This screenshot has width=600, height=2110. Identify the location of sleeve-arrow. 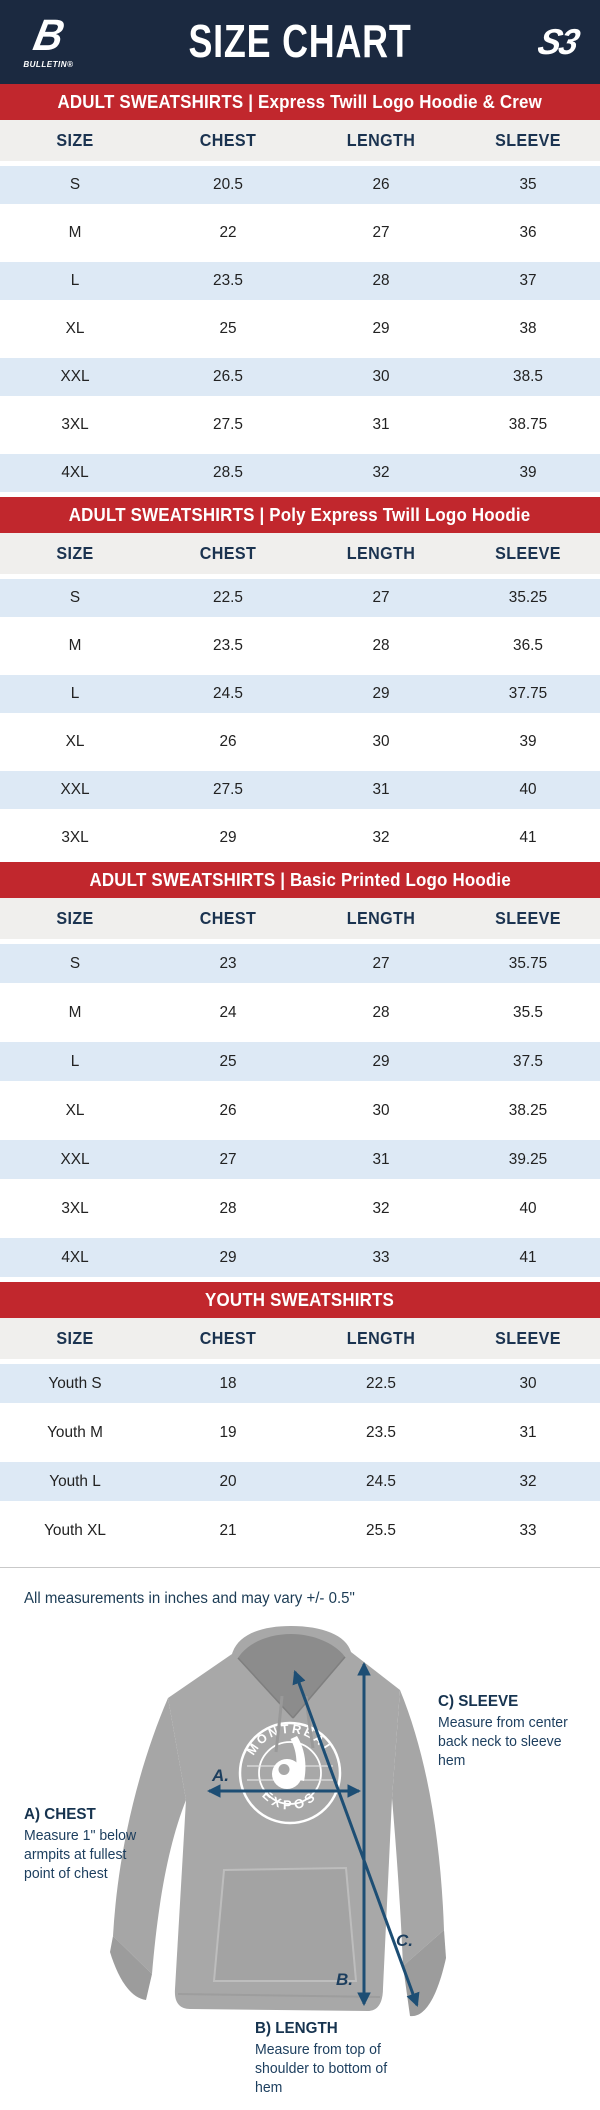
(356, 1838).